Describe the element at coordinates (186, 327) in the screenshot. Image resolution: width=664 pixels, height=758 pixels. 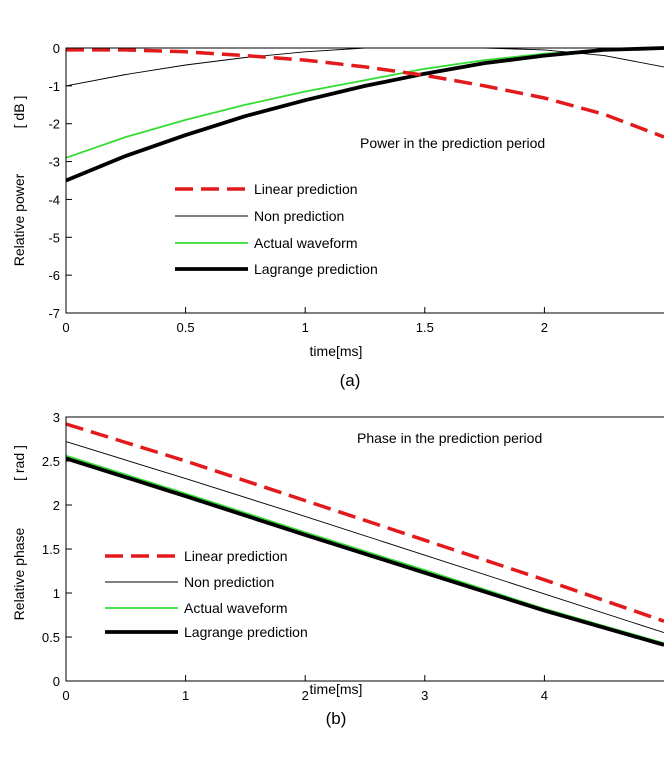
I see `panel-a-x-tick-label: 0.5` at that location.